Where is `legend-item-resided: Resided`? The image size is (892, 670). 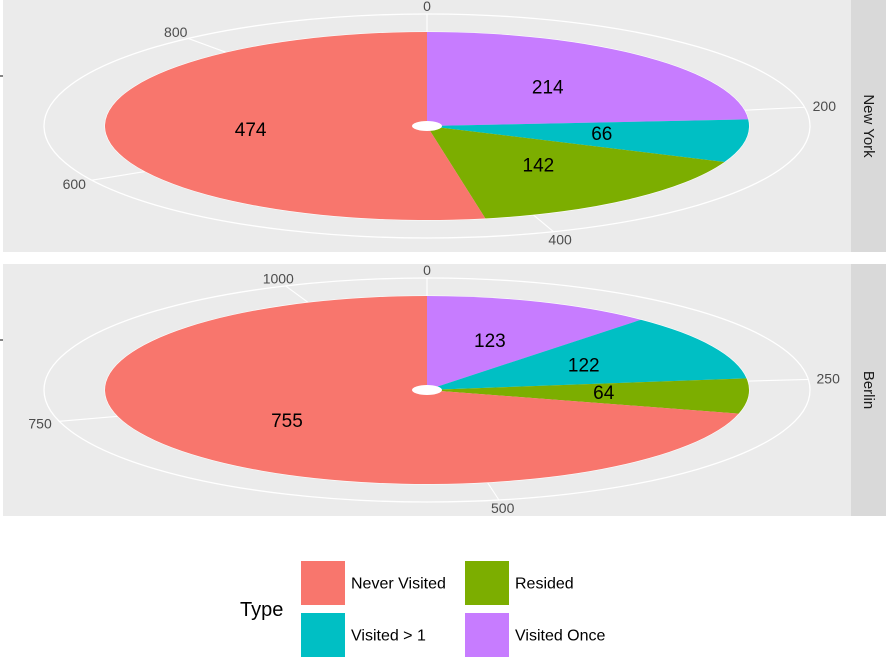
legend-item-resided: Resided is located at coordinates (519, 583).